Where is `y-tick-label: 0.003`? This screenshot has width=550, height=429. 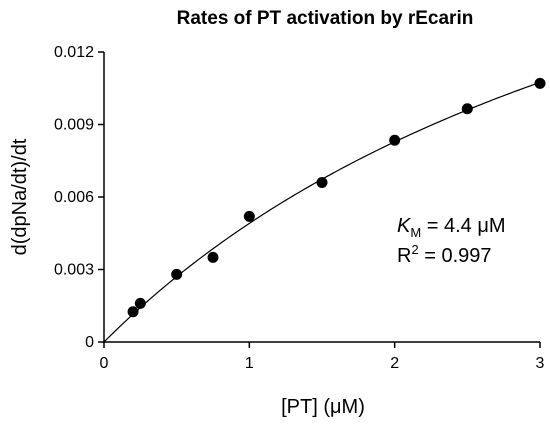
y-tick-label: 0.003 is located at coordinates (74, 270).